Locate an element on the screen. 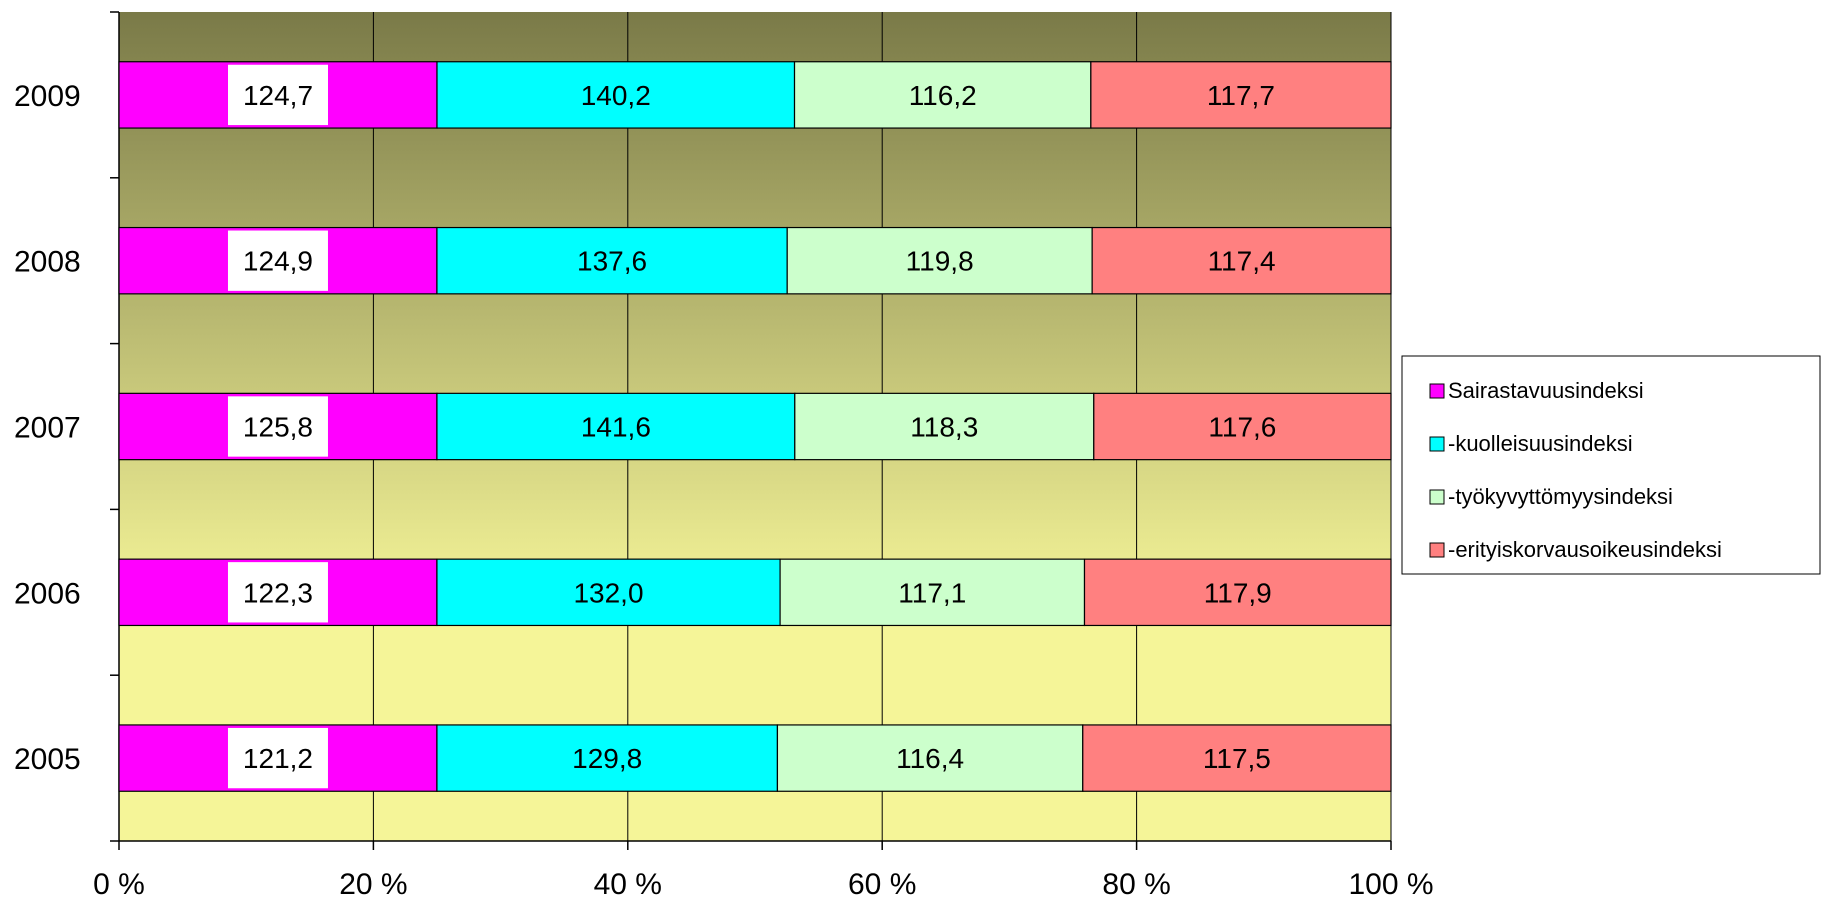 The width and height of the screenshot is (1823, 905). x-tick-label: 40 % is located at coordinates (628, 884).